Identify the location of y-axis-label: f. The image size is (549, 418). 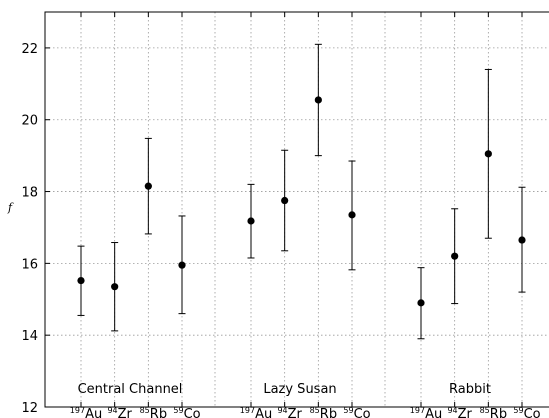
(10, 207).